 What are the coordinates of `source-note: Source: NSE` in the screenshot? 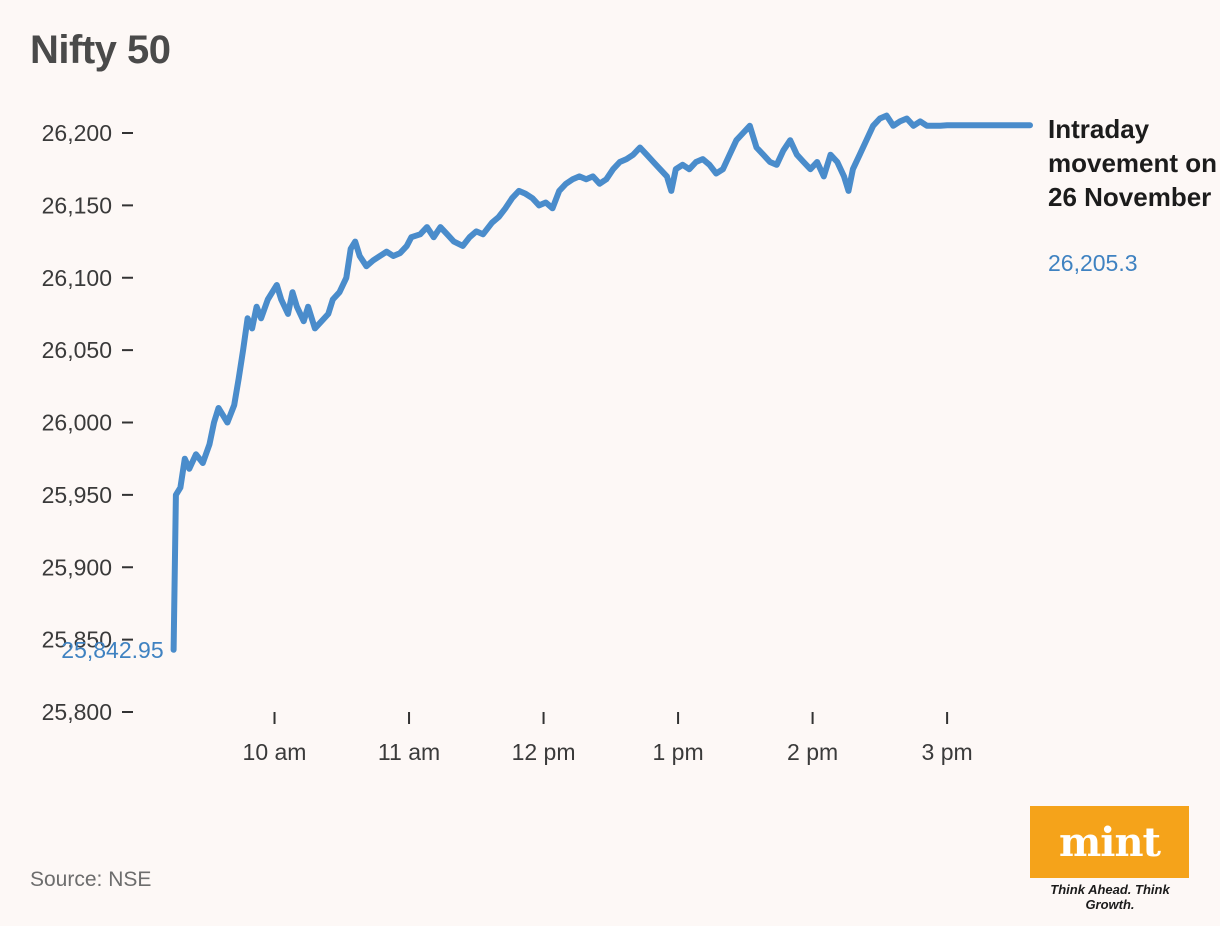 It's located at (91, 879).